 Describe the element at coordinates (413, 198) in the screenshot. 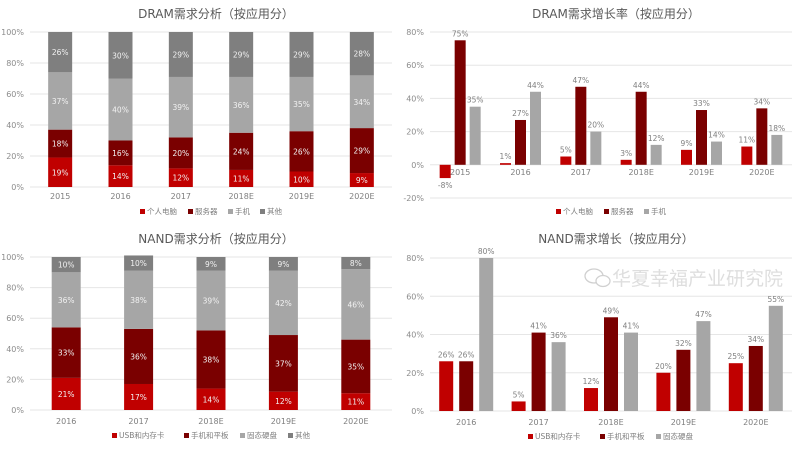

I see `y-tick-label: -20%` at that location.